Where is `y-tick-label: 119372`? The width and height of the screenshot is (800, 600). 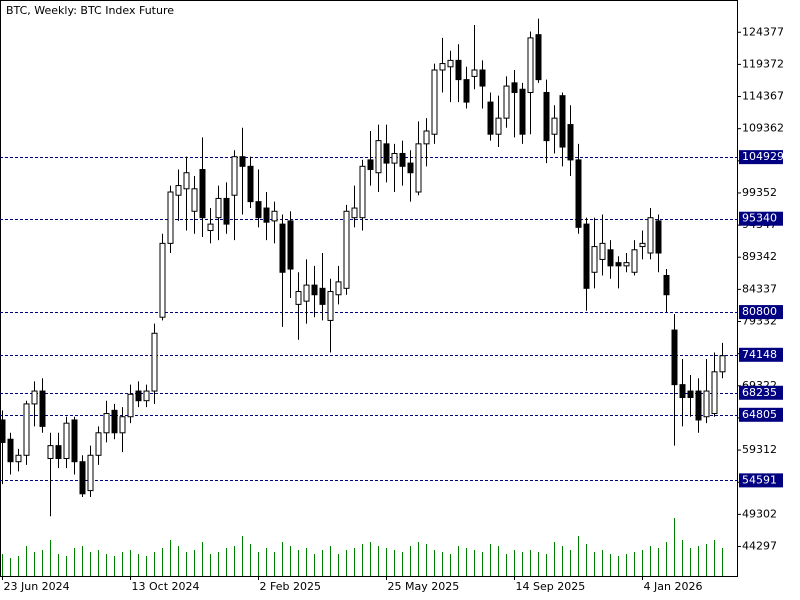 y-tick-label: 119372 is located at coordinates (763, 63).